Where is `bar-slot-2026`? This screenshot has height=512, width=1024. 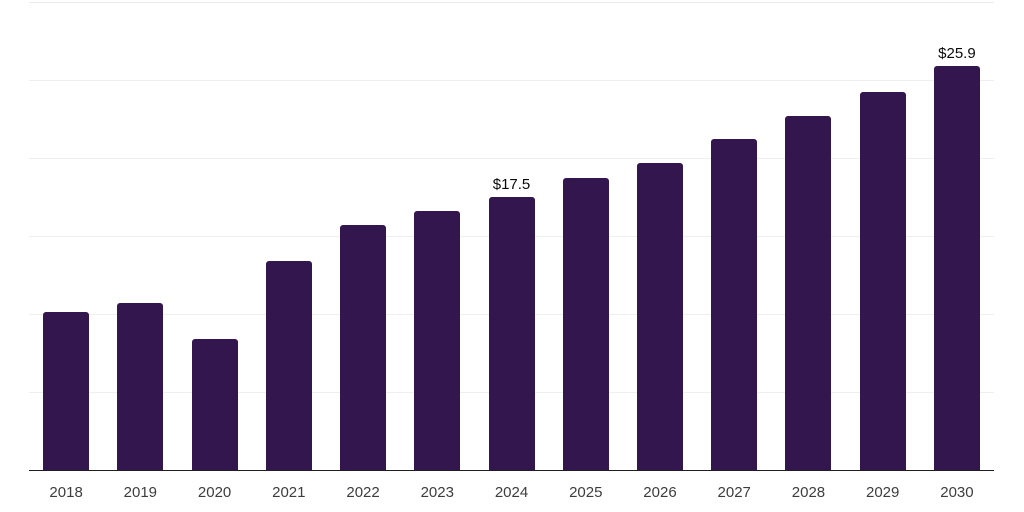 bar-slot-2026 is located at coordinates (660, 236).